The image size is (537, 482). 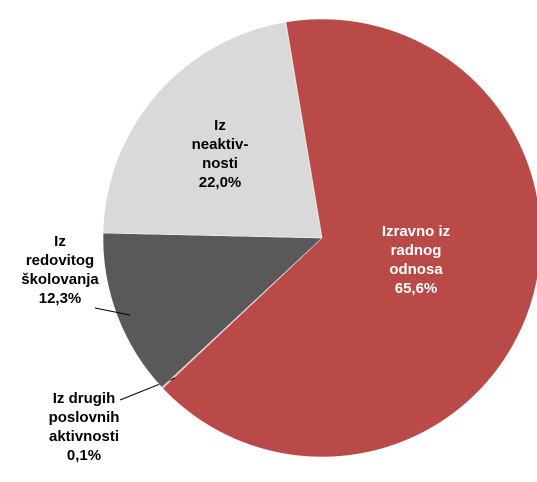 I want to click on value-label: 65,6%, so click(x=416, y=288).